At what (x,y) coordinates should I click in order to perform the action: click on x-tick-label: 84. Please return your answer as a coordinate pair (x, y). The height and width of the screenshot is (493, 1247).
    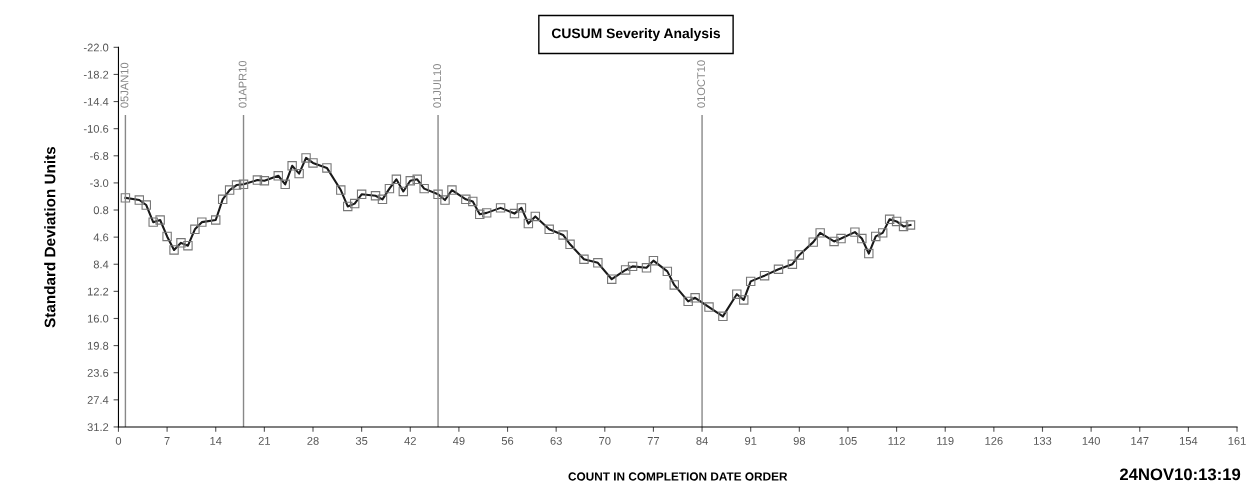
    Looking at the image, I should click on (702, 440).